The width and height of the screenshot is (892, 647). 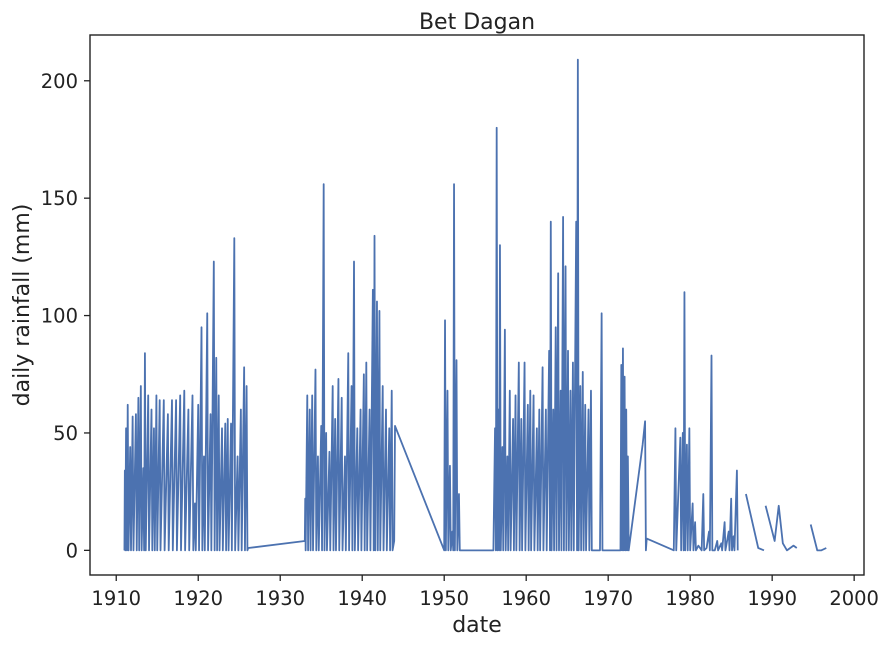 I want to click on x-tick-label: 1960, so click(x=526, y=598).